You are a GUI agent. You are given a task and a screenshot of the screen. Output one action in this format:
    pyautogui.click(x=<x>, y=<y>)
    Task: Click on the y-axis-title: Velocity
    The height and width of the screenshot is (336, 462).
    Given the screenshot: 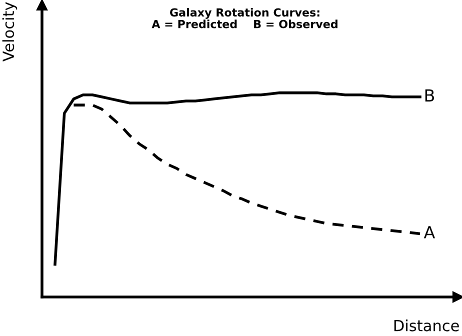 What is the action you would take?
    pyautogui.click(x=10, y=32)
    